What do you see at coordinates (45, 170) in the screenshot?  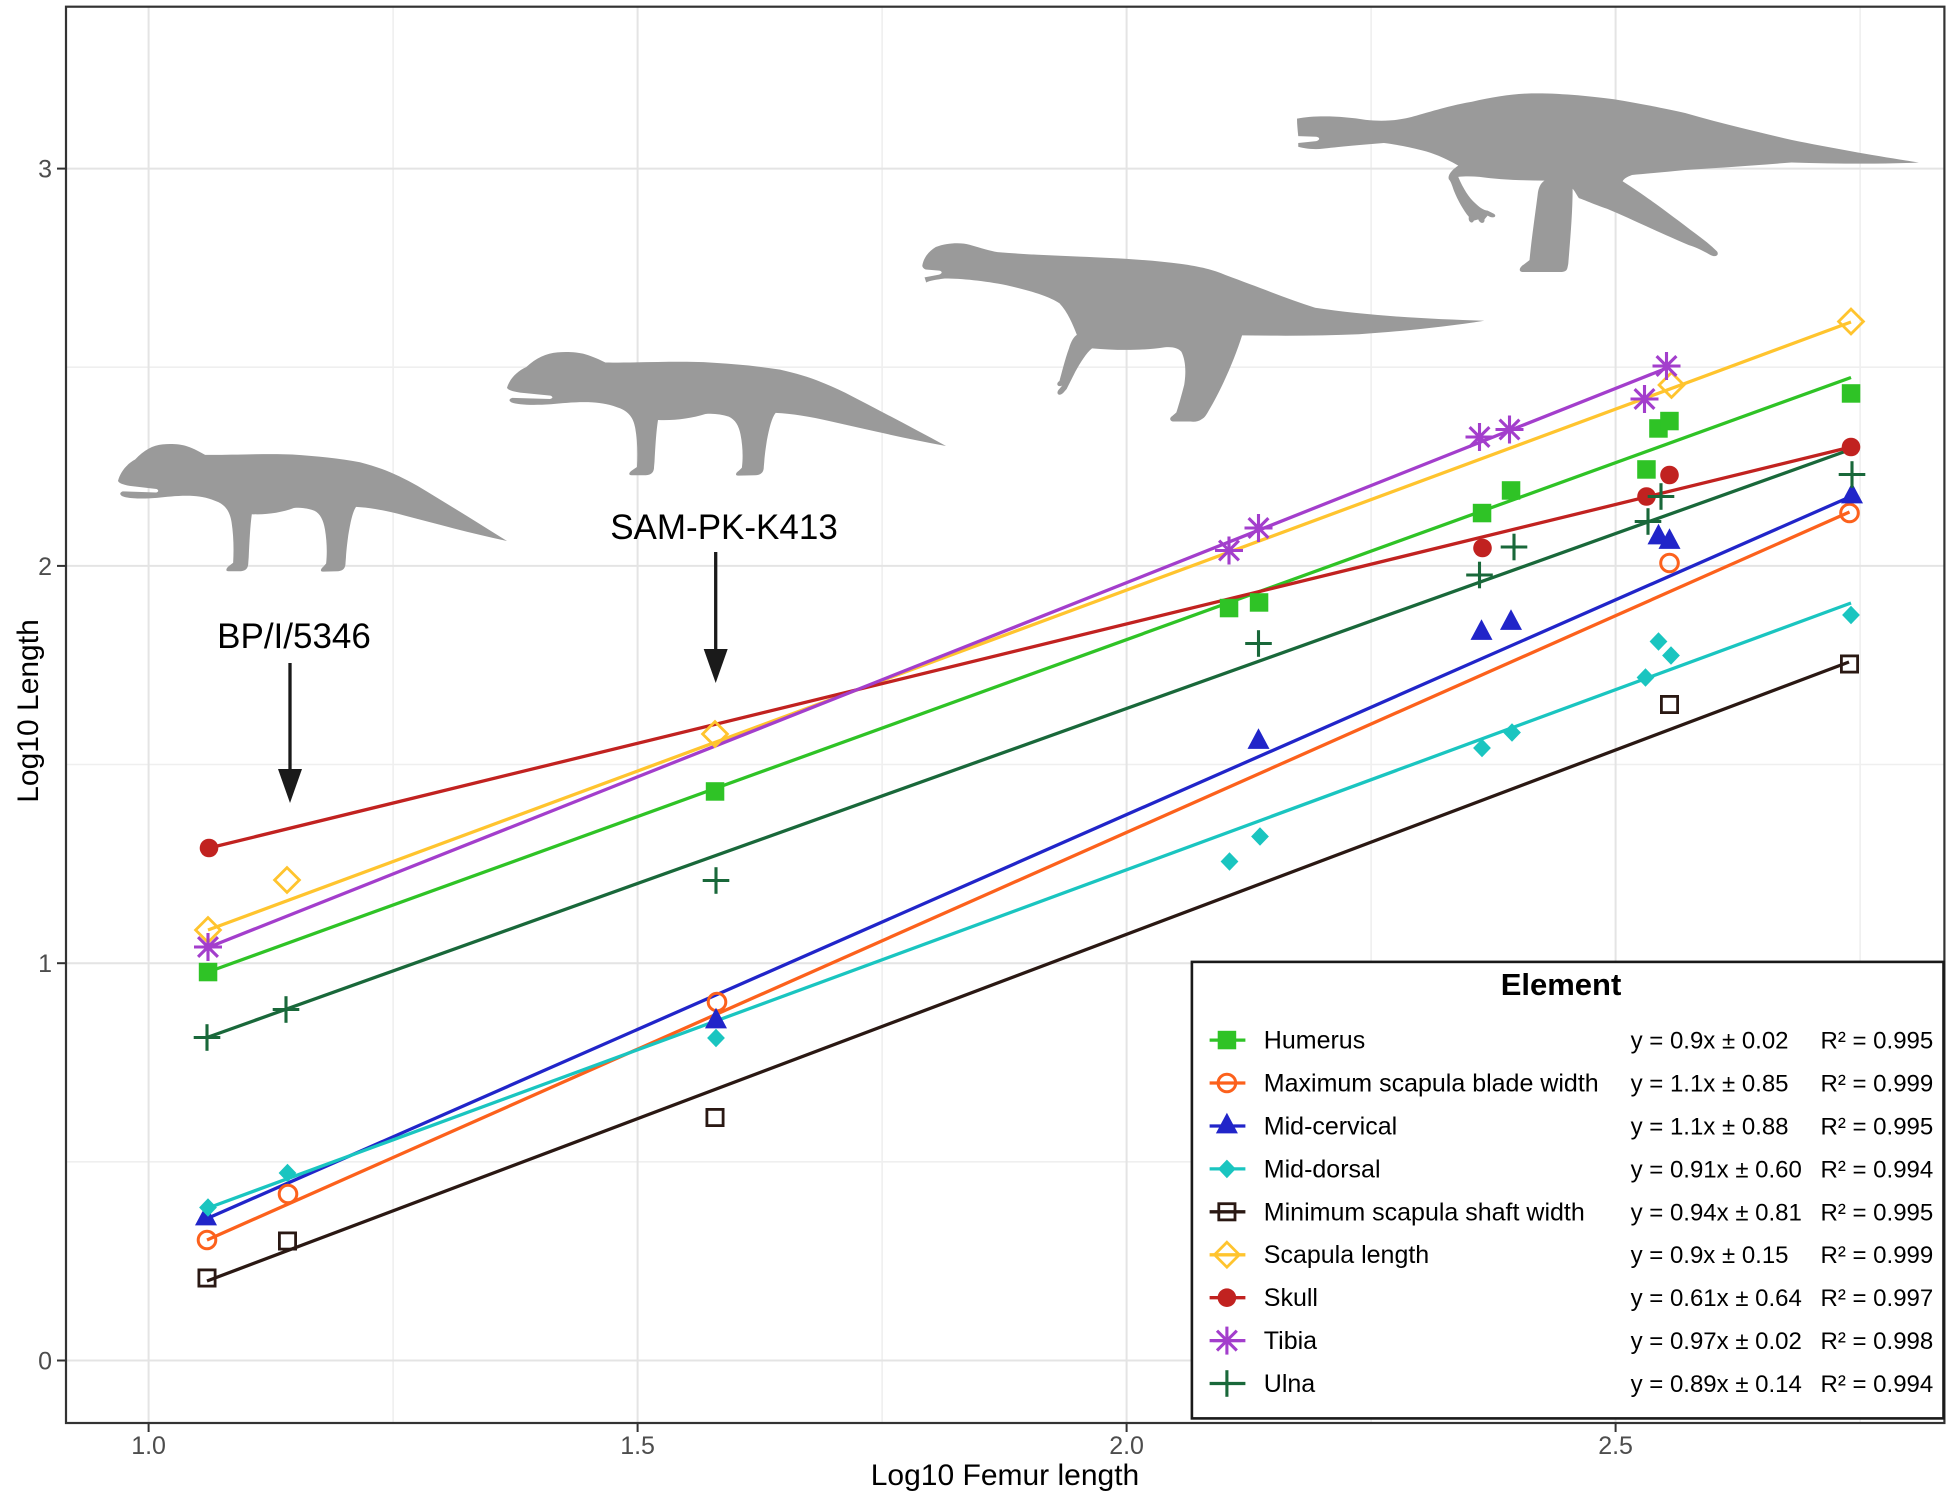 I see `svg-text: 3` at bounding box center [45, 170].